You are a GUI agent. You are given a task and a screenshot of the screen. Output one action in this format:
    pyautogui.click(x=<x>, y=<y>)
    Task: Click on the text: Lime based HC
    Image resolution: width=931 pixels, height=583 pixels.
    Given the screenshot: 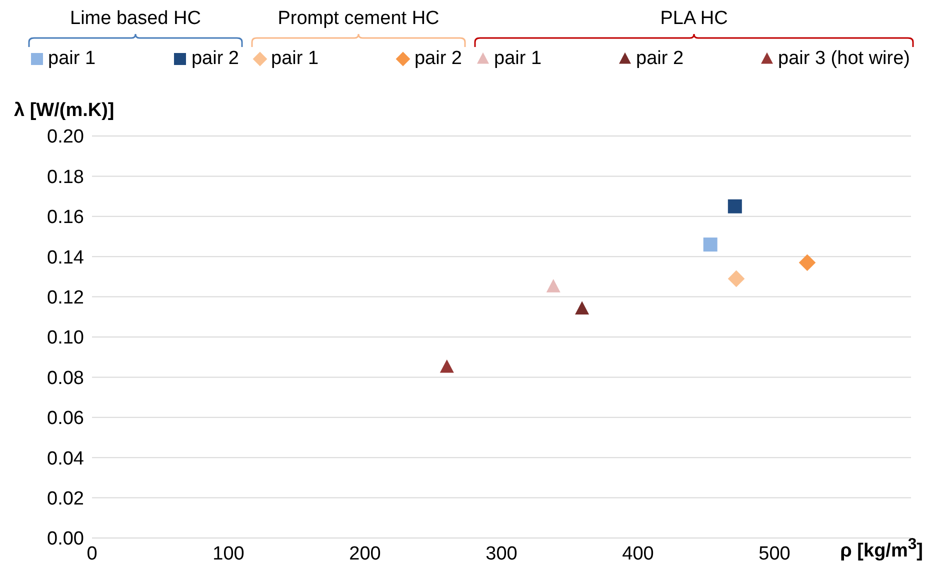 What is the action you would take?
    pyautogui.click(x=135, y=19)
    